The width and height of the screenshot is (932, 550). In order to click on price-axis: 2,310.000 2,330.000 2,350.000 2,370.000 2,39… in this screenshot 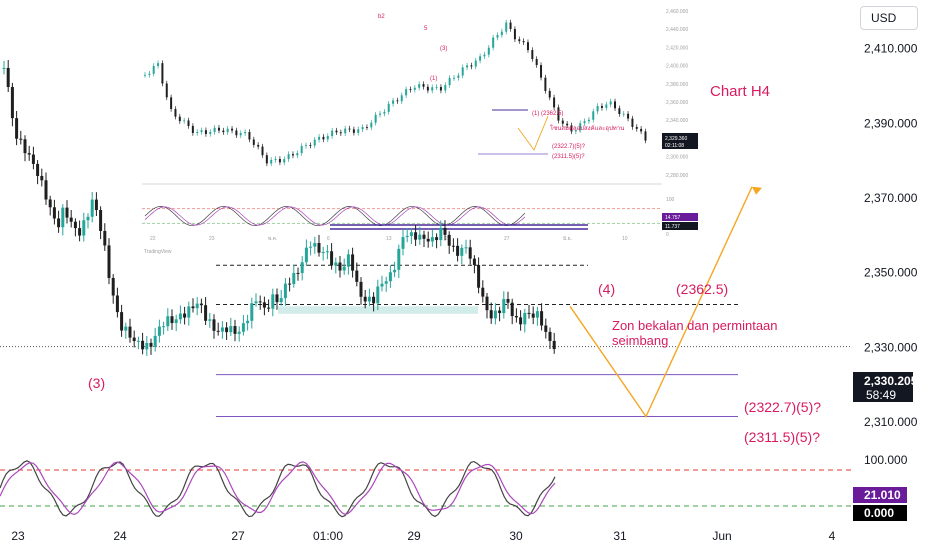, I will do `click(891, 233)`.